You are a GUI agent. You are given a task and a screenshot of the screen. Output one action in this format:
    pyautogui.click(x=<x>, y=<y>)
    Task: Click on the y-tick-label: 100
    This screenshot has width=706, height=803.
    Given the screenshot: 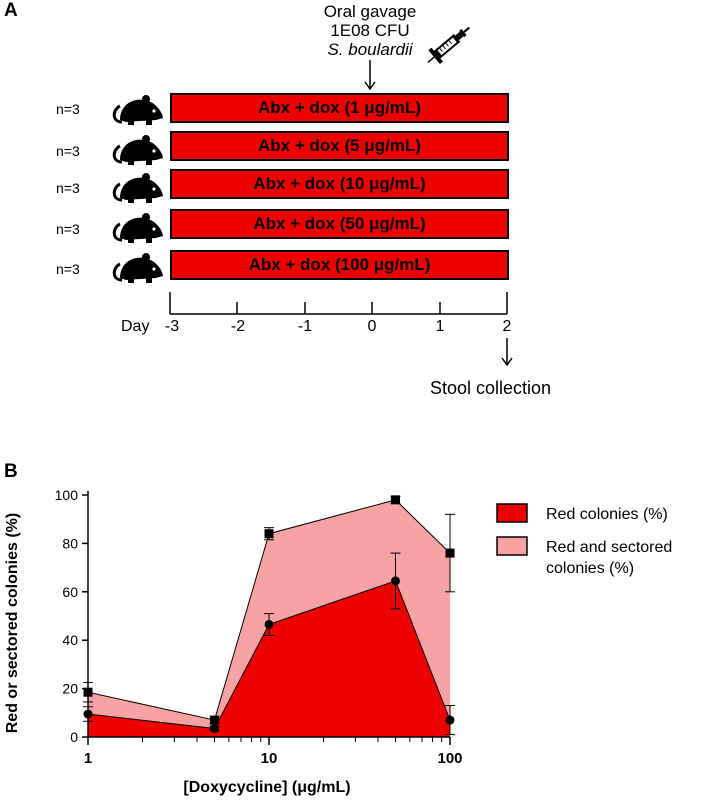 What is the action you would take?
    pyautogui.click(x=67, y=495)
    